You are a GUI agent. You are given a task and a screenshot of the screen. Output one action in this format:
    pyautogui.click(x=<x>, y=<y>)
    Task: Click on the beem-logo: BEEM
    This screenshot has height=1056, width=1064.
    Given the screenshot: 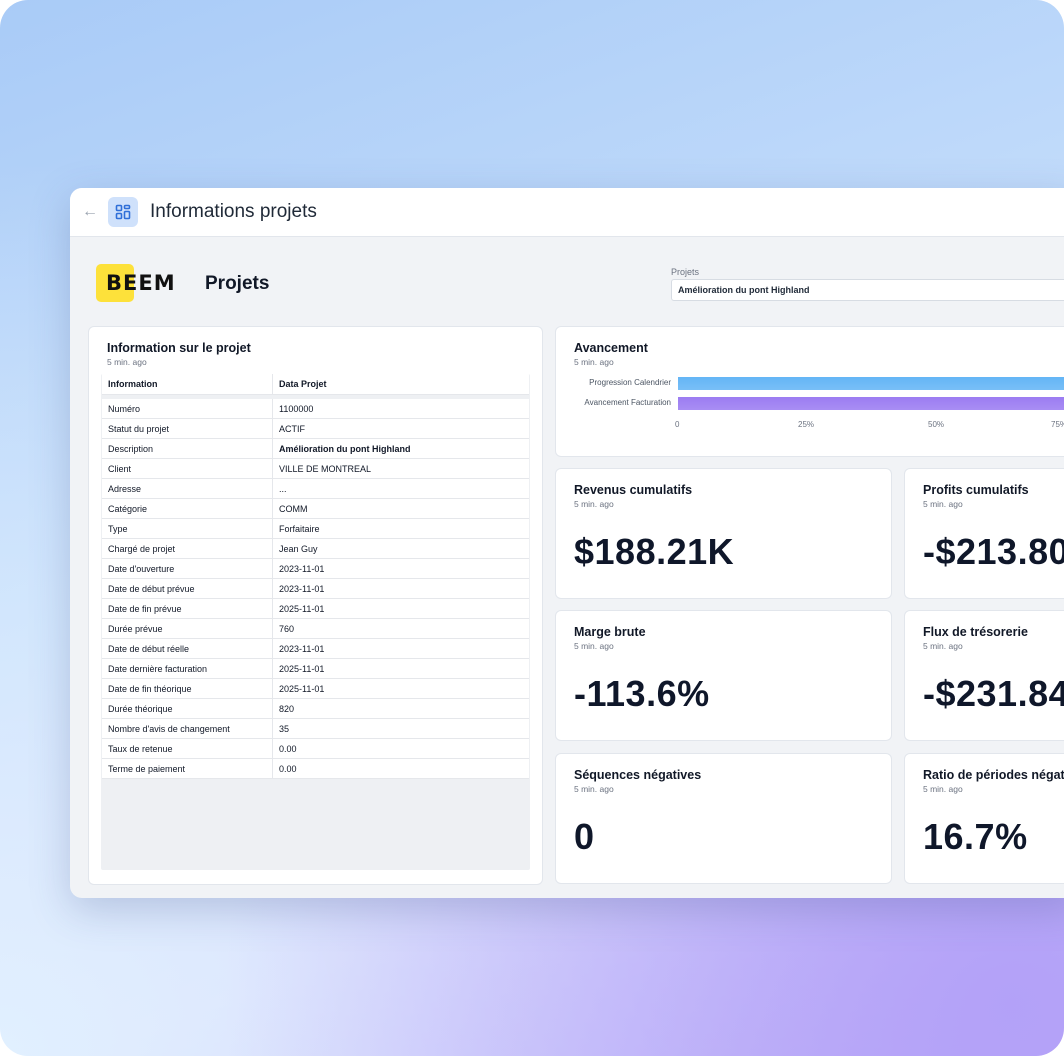 What is the action you would take?
    pyautogui.click(x=142, y=283)
    